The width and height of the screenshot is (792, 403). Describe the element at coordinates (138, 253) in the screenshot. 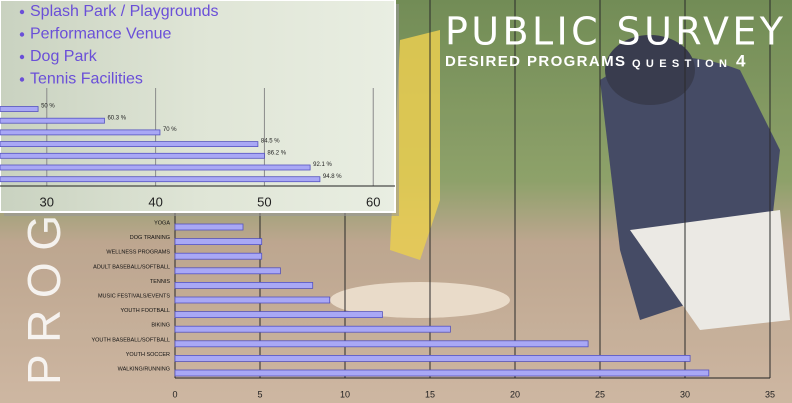

I see `category-label: WELLNESS PROGRAMS` at that location.